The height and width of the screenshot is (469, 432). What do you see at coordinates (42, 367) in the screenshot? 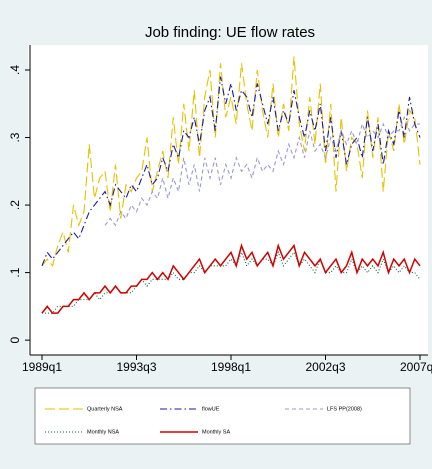
I see `x-tick-label: 1989q1` at bounding box center [42, 367].